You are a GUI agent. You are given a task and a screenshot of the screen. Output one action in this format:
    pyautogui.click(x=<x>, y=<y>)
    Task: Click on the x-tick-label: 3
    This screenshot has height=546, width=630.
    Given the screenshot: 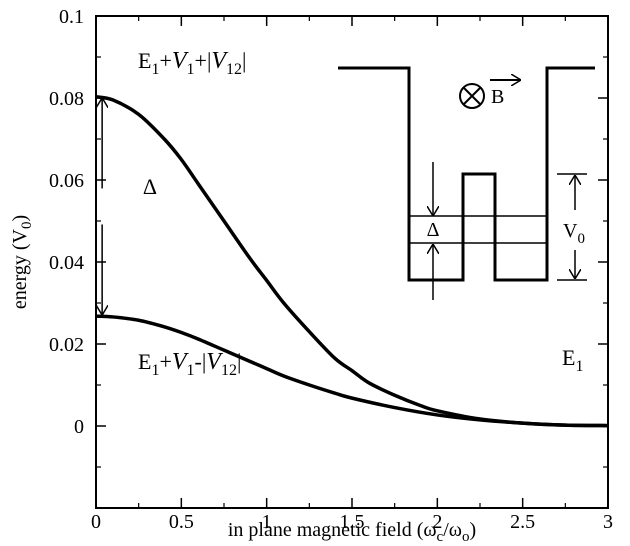 What is the action you would take?
    pyautogui.click(x=608, y=522)
    